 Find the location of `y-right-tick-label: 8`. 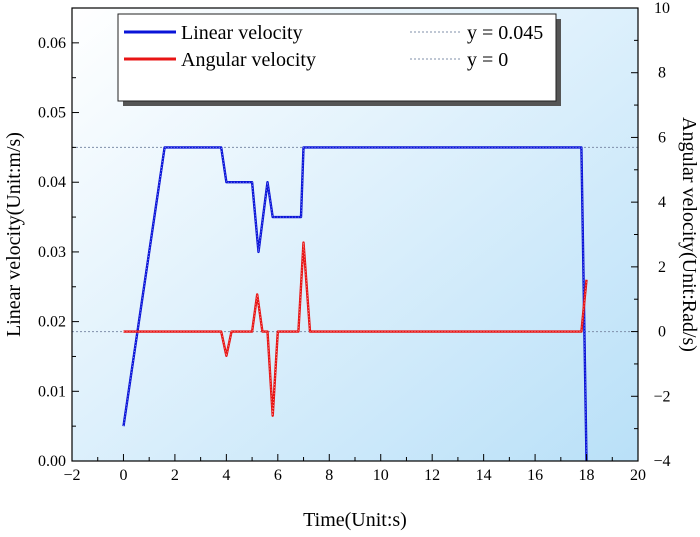

y-right-tick-label: 8 is located at coordinates (662, 73).